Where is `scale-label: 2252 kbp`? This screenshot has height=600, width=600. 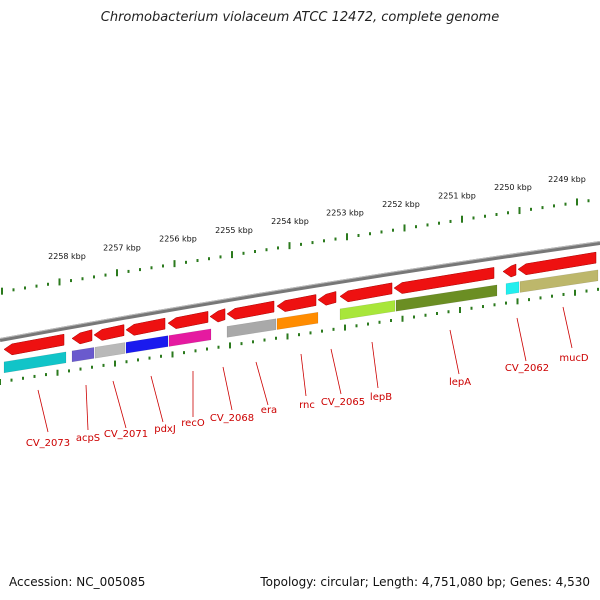 scale-label: 2252 kbp is located at coordinates (401, 204).